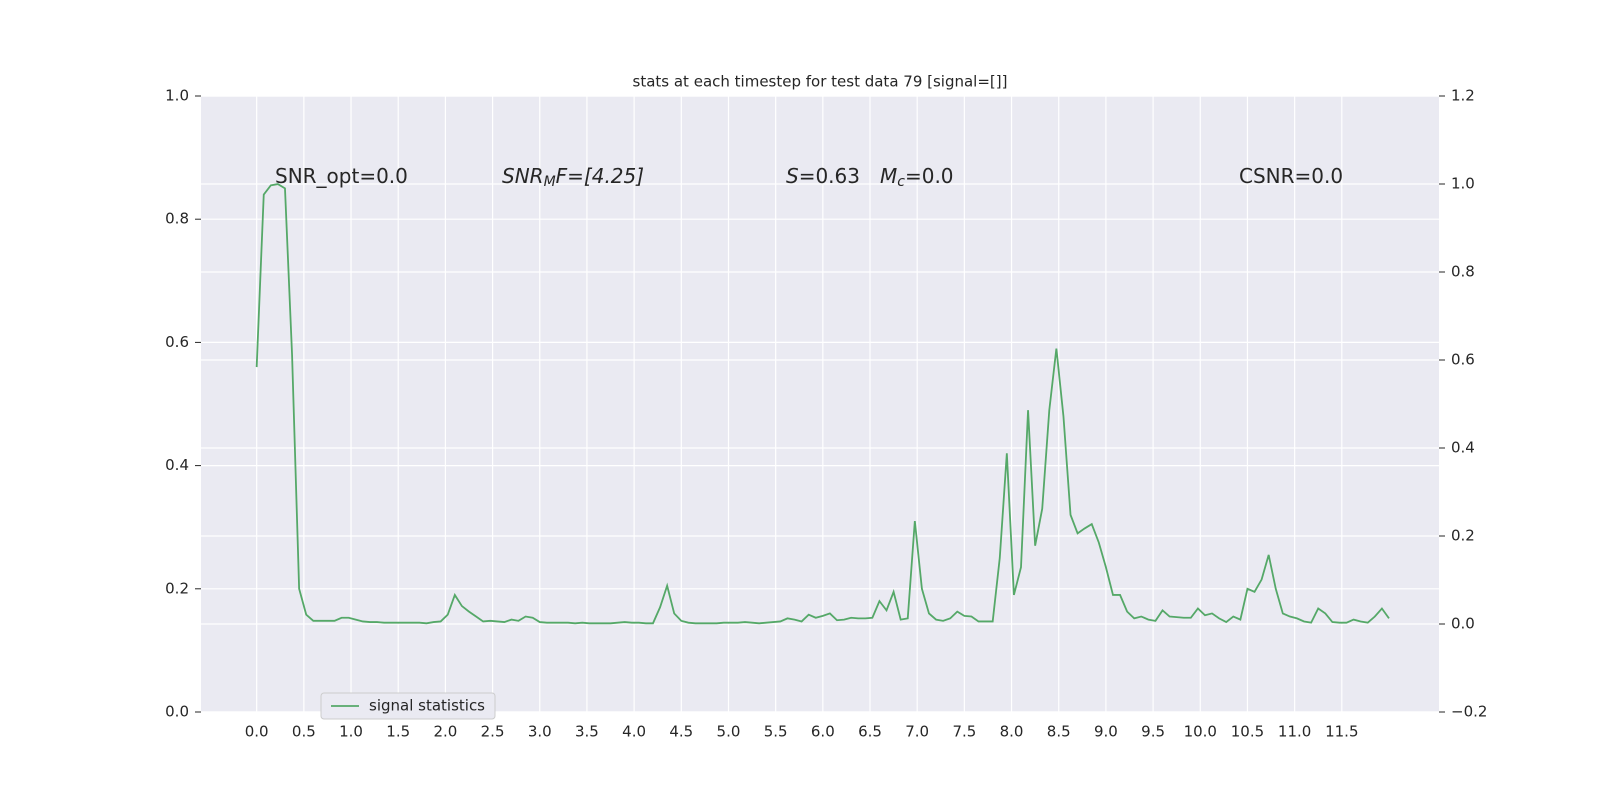 This screenshot has width=1600, height=800. I want to click on x-tick-label: 0.5, so click(304, 732).